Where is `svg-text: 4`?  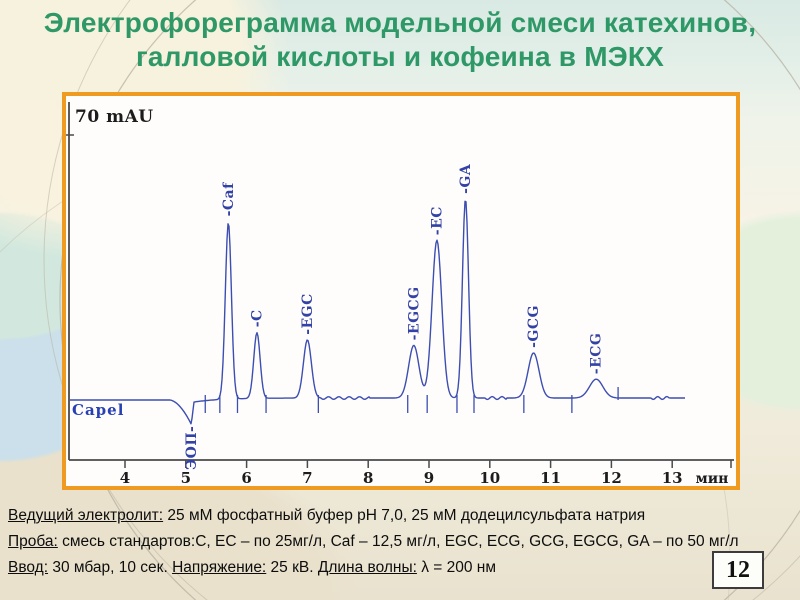 svg-text: 4 is located at coordinates (125, 477).